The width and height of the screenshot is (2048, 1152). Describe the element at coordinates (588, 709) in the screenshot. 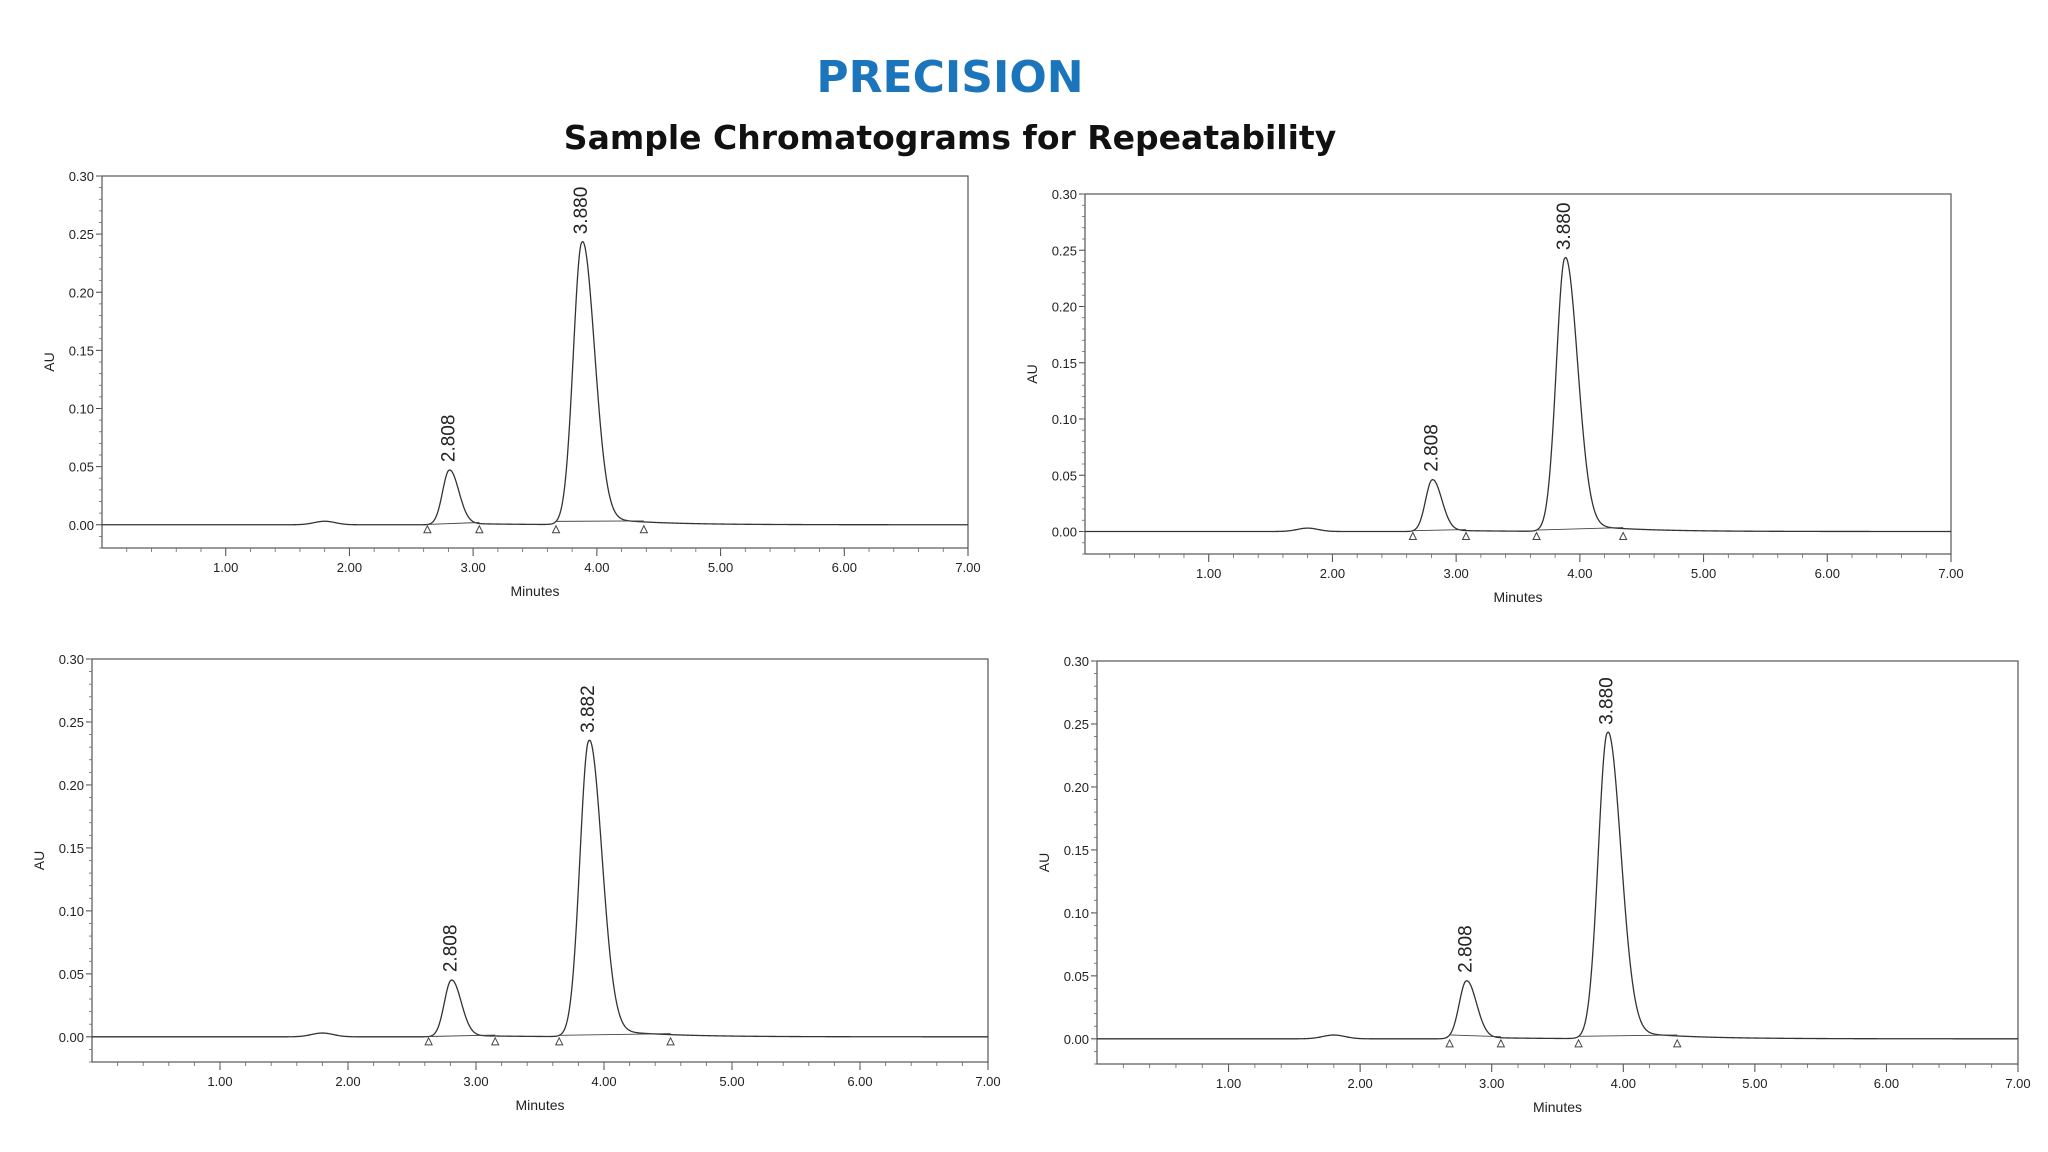

I see `peak-label: 3.882` at that location.